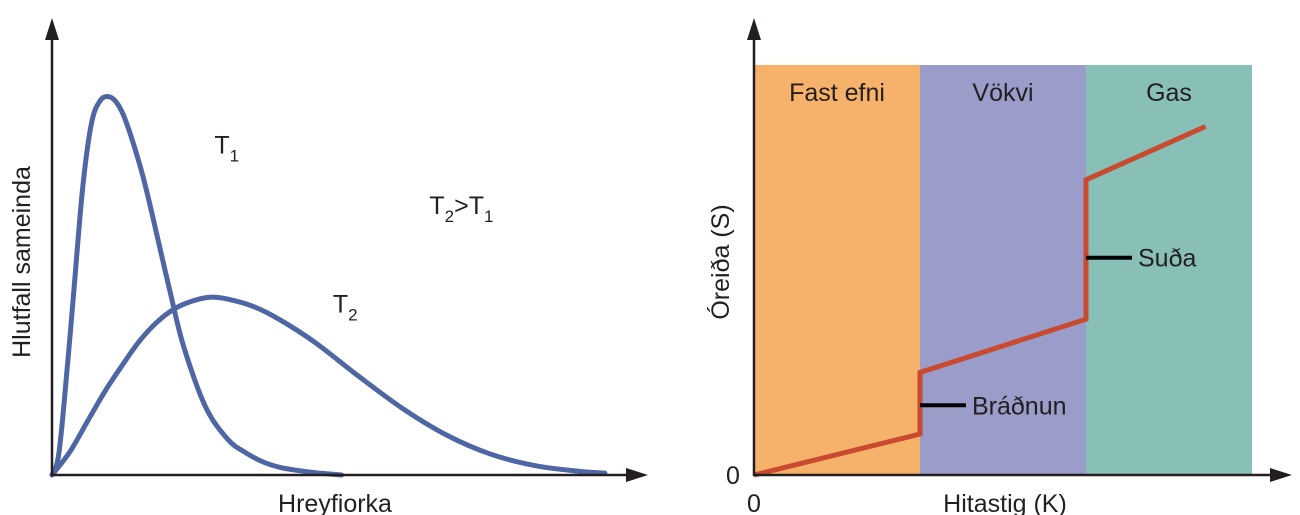  What do you see at coordinates (720, 261) in the screenshot?
I see `right-y-axis-label: Óreiða (S)` at bounding box center [720, 261].